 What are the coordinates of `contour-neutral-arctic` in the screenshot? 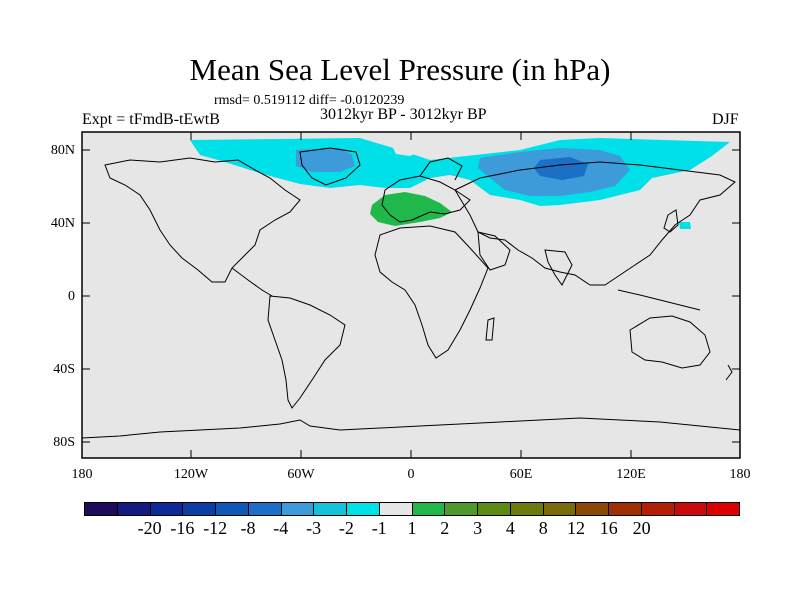 It's located at (408, 148).